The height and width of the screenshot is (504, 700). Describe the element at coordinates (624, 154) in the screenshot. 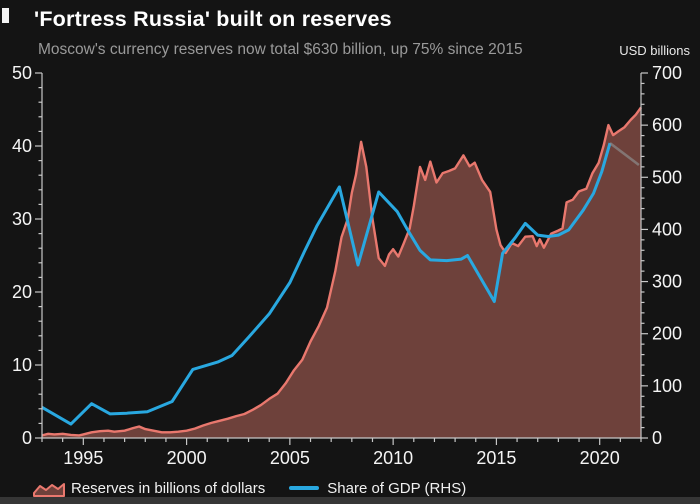

I see `gdp-share-faded-segment` at that location.